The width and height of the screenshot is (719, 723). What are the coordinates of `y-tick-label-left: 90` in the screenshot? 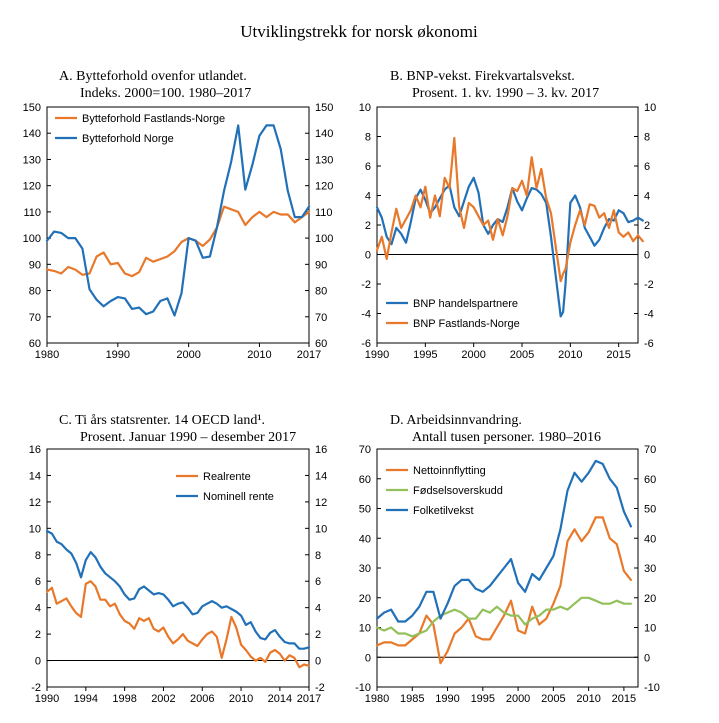 It's located at (35, 265).